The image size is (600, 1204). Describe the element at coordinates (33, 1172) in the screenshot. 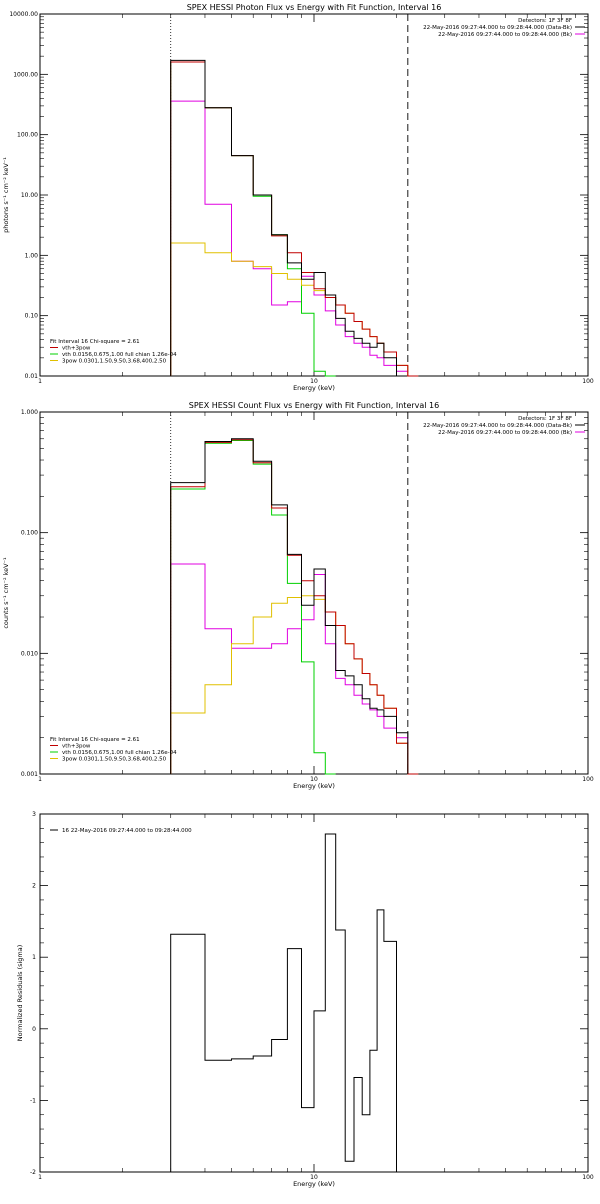

I see `y-tick-label: -2` at that location.